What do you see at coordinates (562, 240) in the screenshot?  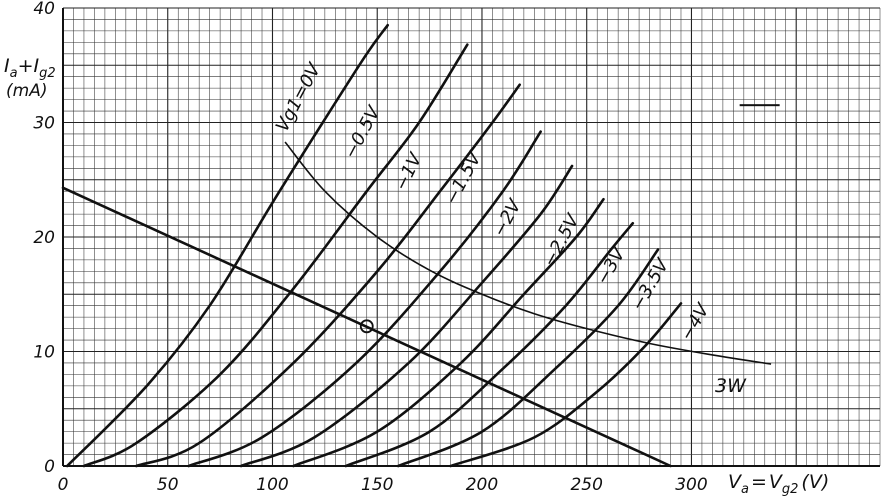 I see `curve-label-m25: −2.5V` at bounding box center [562, 240].